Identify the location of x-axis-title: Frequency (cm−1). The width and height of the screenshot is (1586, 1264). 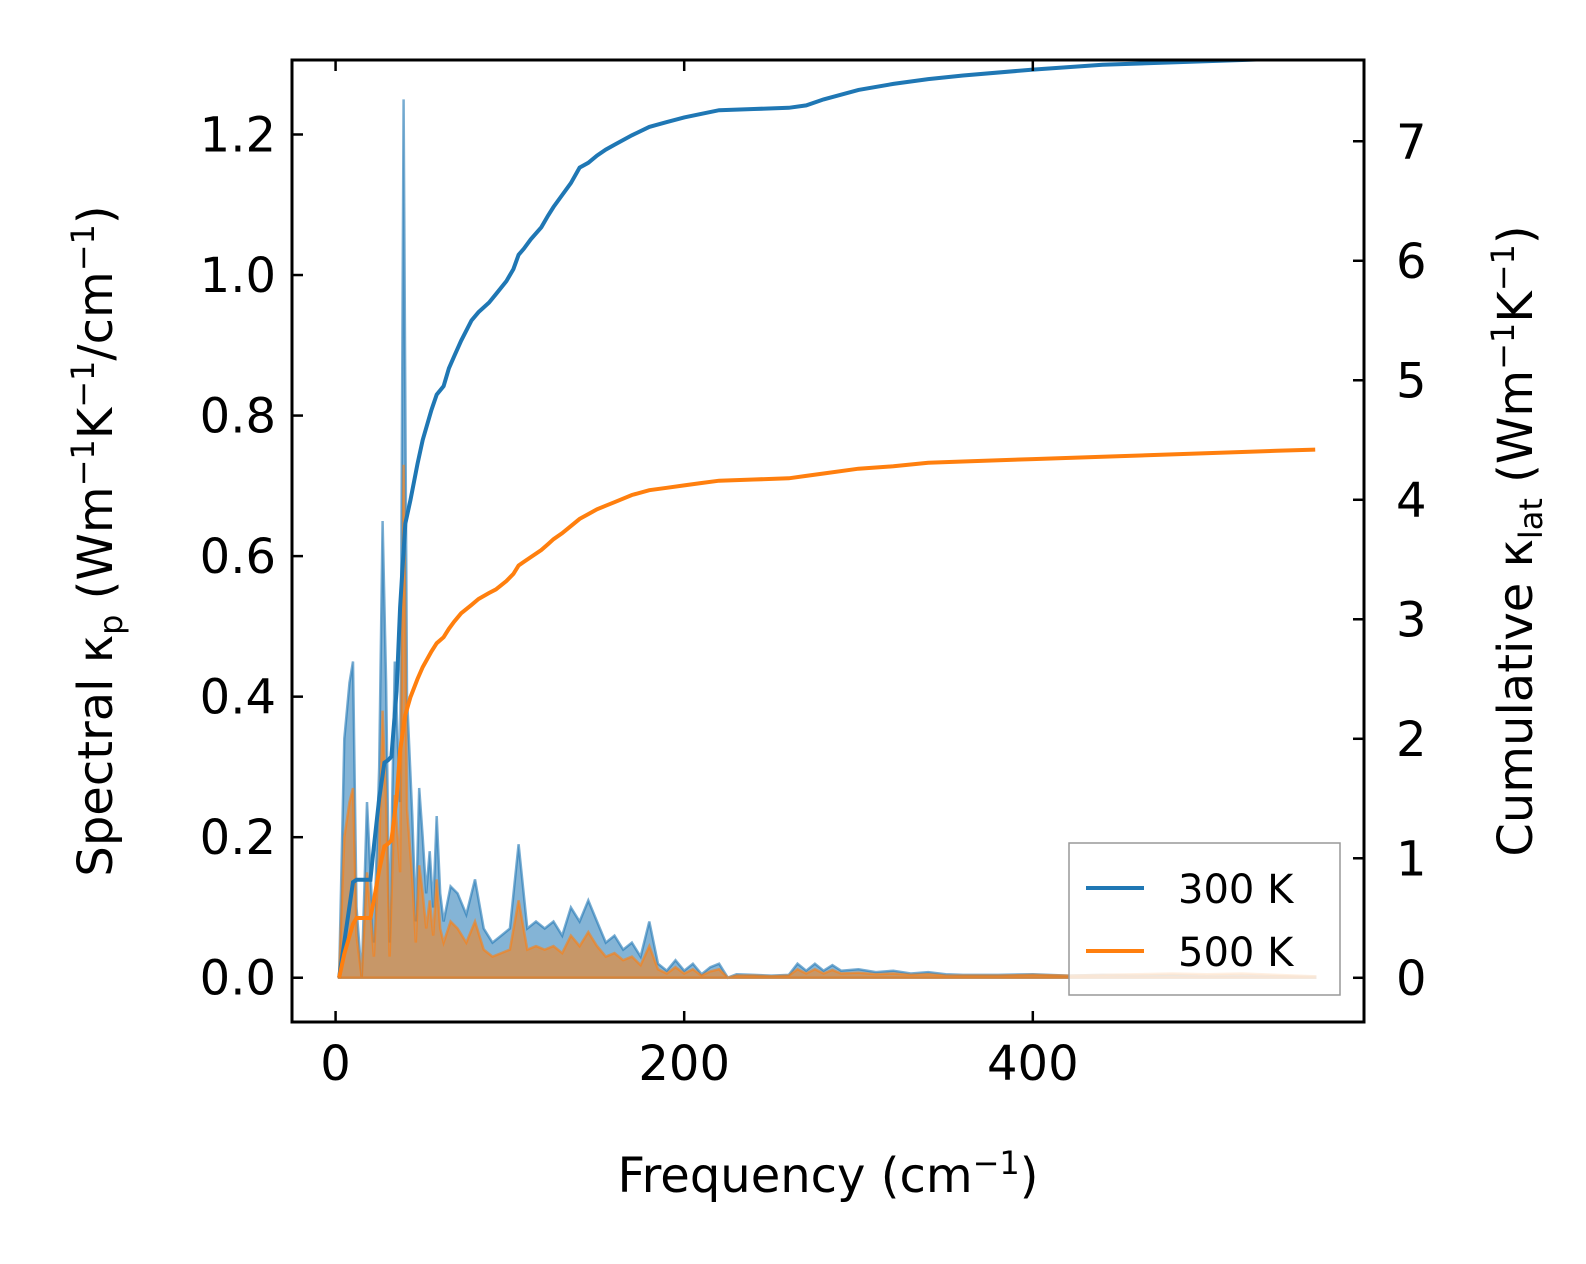
(827, 1174).